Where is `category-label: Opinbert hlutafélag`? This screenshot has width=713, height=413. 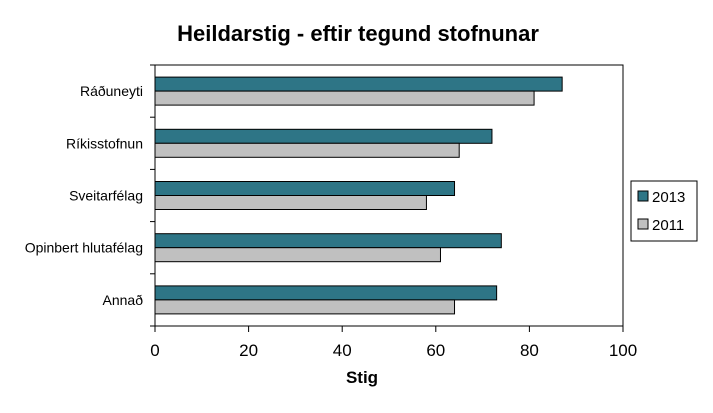
category-label: Opinbert hlutafélag is located at coordinates (84, 248).